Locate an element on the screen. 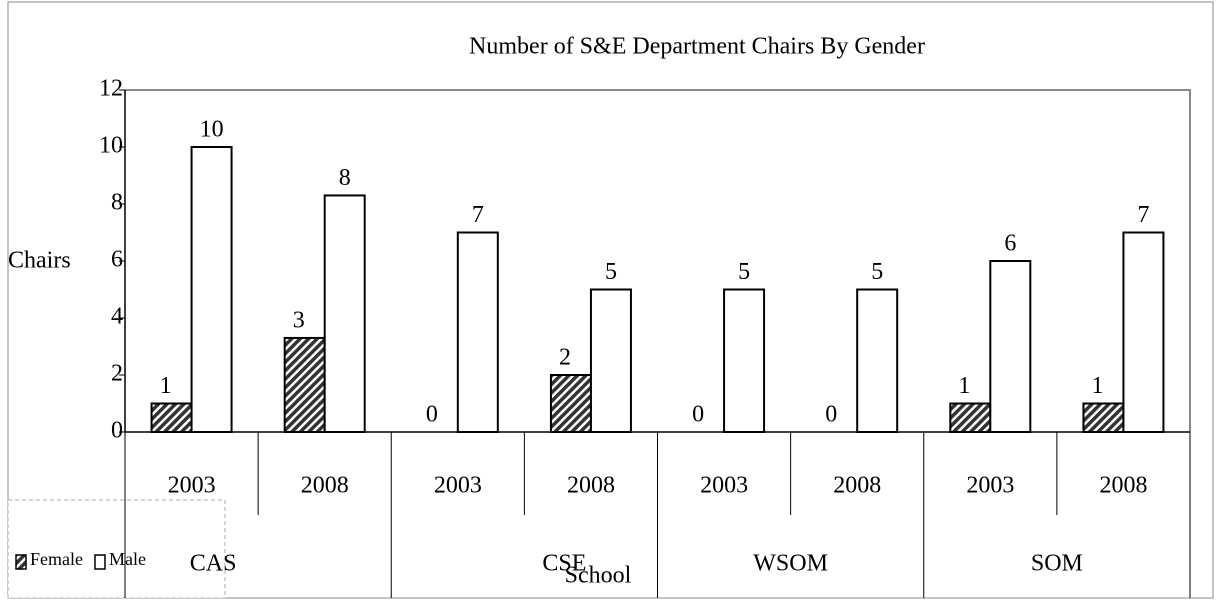  data-label: 6 is located at coordinates (1010, 244).